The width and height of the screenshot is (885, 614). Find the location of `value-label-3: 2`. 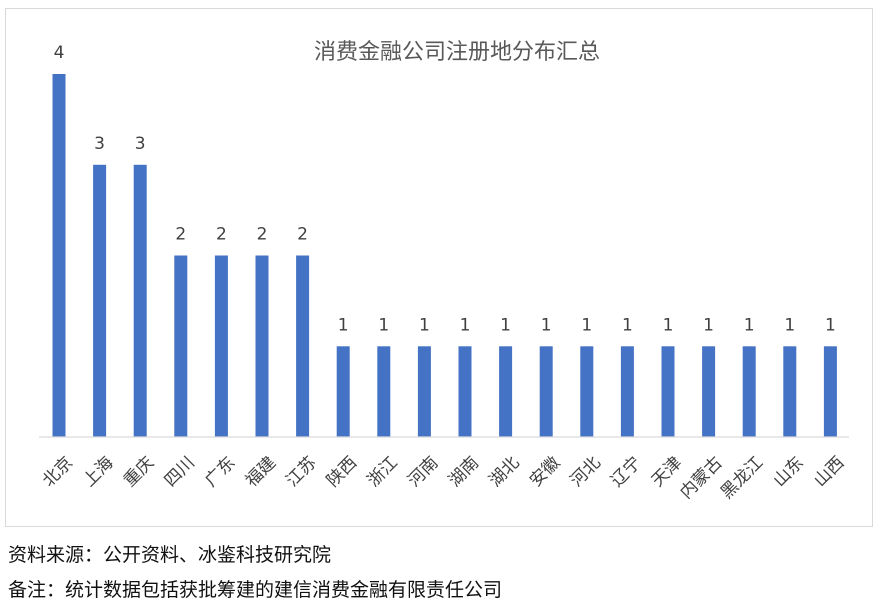

value-label-3: 2 is located at coordinates (180, 235).